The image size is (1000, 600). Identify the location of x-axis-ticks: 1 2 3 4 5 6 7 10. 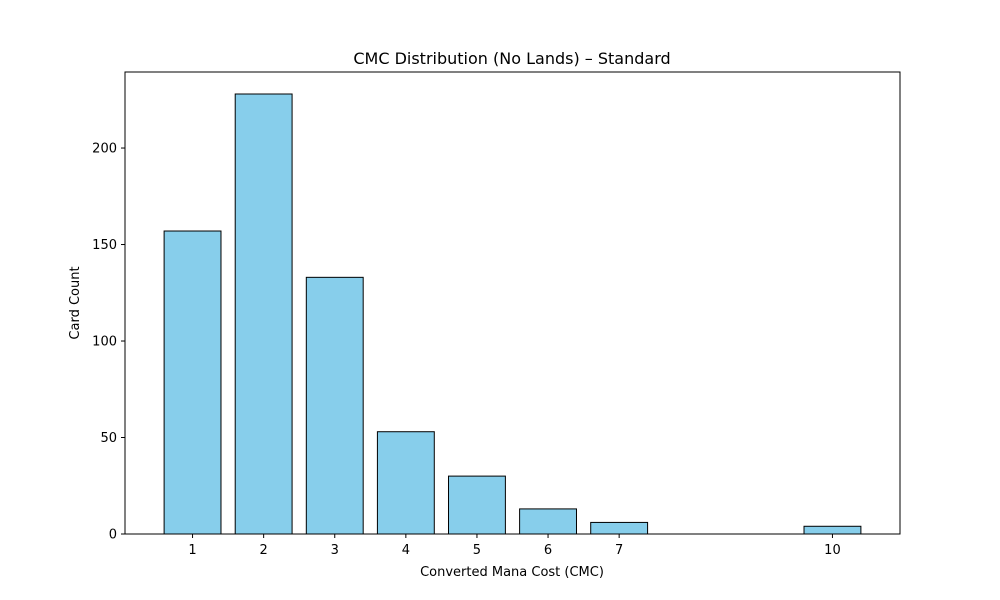
(514, 546).